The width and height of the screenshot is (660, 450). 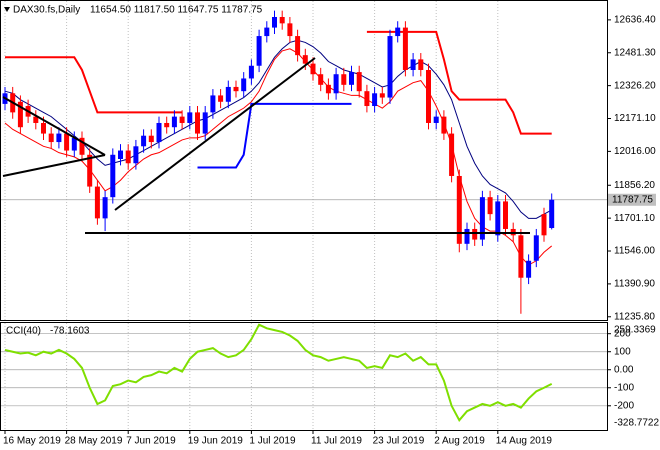 What do you see at coordinates (7, 9) in the screenshot?
I see `symbol-arrow` at bounding box center [7, 9].